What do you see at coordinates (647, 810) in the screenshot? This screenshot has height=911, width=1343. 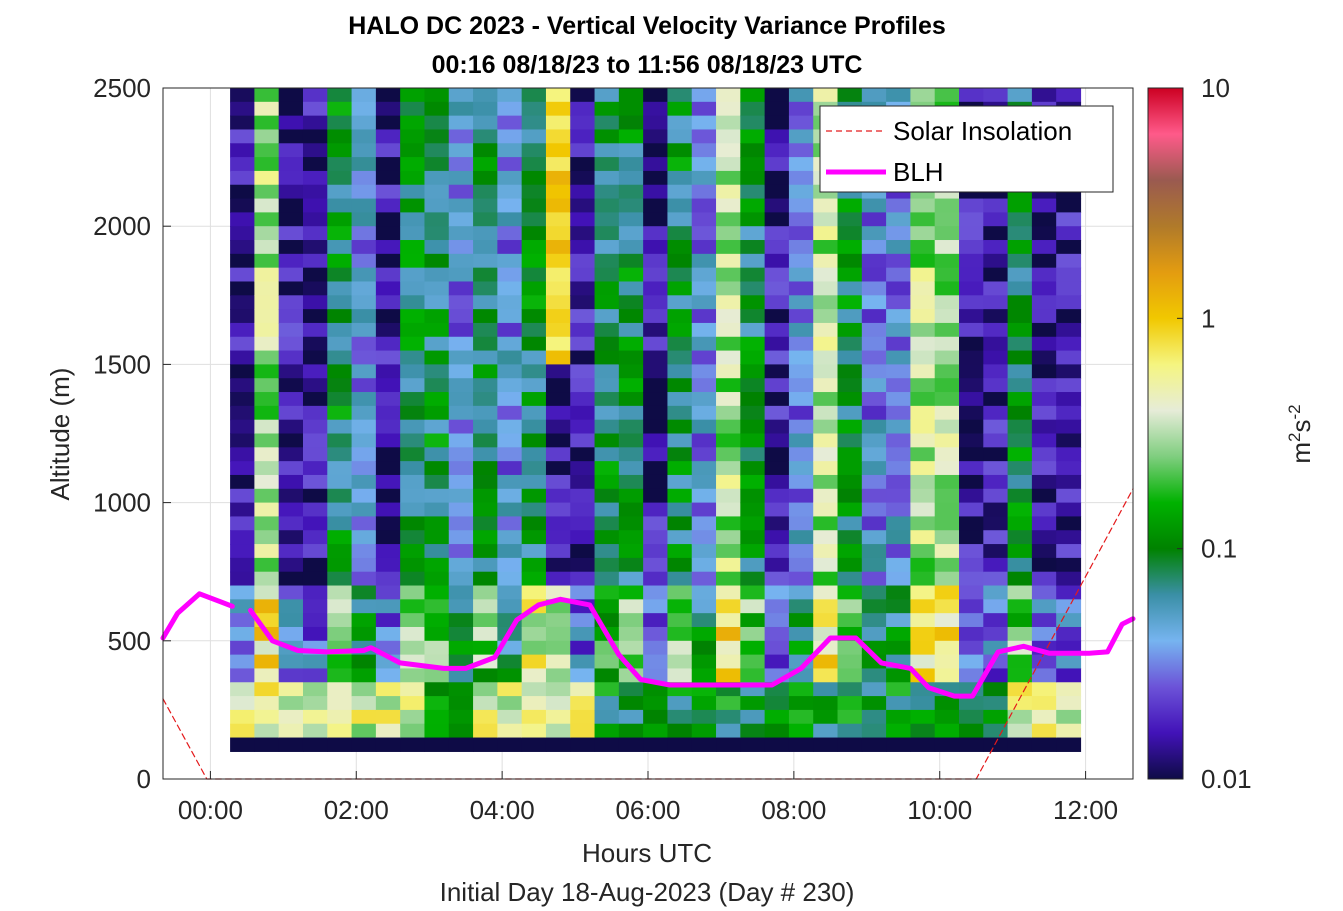 I see `x-tick-label: 06:00` at bounding box center [647, 810].